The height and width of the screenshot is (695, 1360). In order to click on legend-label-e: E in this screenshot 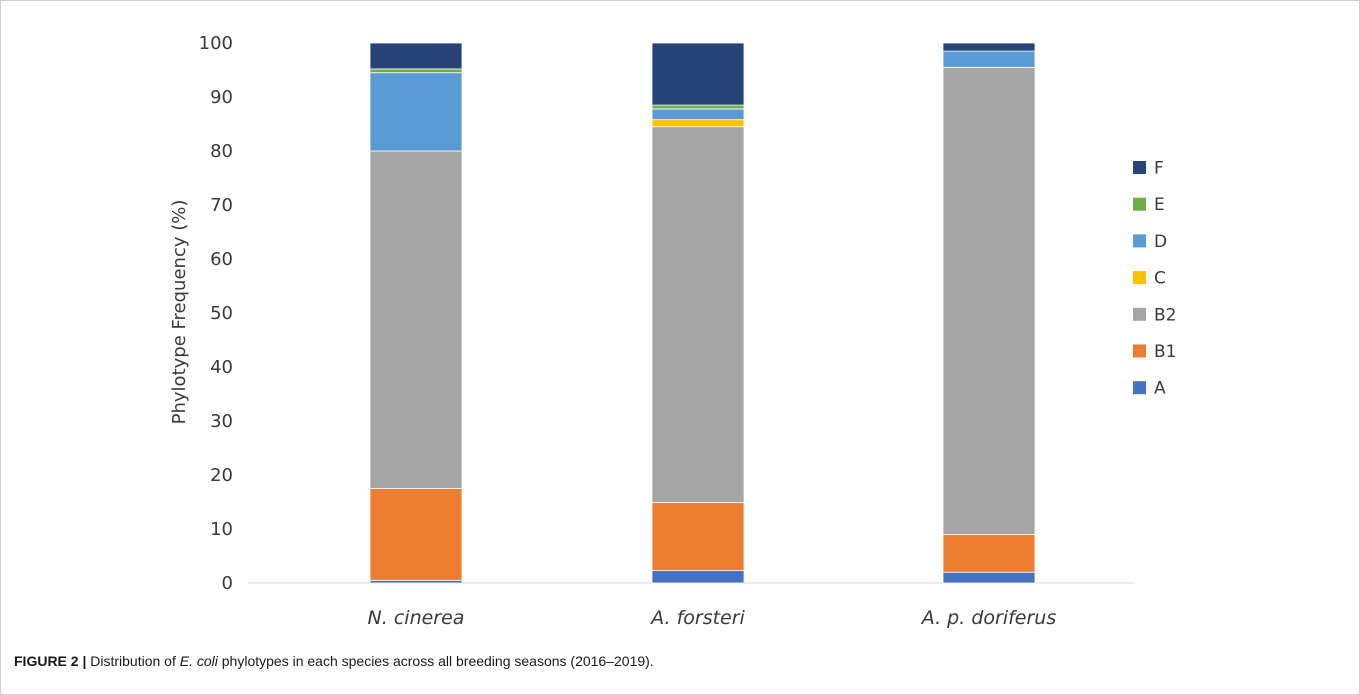, I will do `click(1159, 205)`.